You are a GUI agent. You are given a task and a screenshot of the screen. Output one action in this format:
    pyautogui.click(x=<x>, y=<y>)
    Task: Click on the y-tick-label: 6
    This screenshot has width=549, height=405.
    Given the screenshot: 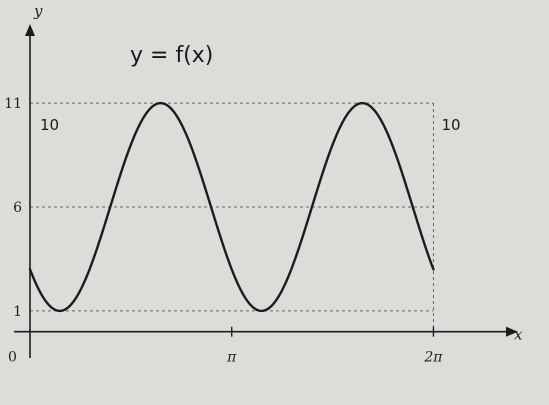 What is the action you would take?
    pyautogui.click(x=17, y=208)
    